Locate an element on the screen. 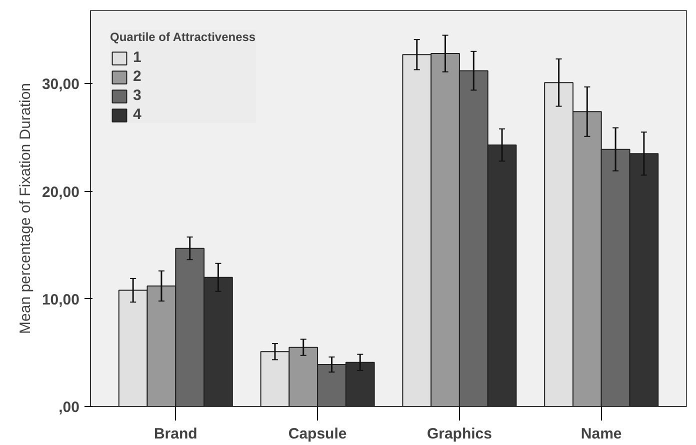 This screenshot has width=696, height=445. legend-title: Quartile of Attractiveness is located at coordinates (183, 37).